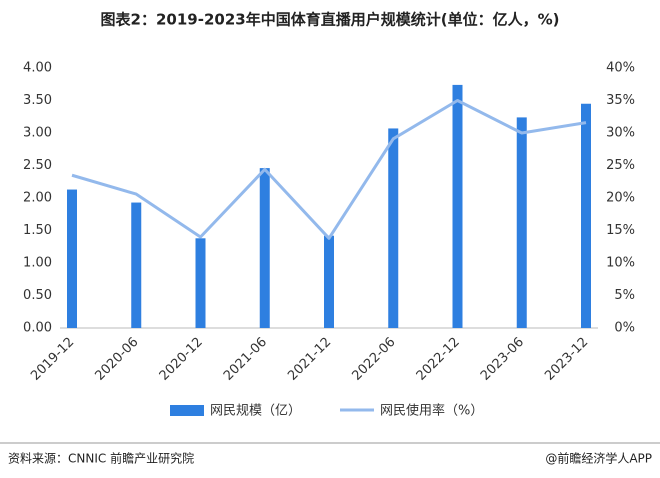 The width and height of the screenshot is (660, 478). What do you see at coordinates (620, 198) in the screenshot?
I see `y2-tick-label: 20%` at bounding box center [620, 198].